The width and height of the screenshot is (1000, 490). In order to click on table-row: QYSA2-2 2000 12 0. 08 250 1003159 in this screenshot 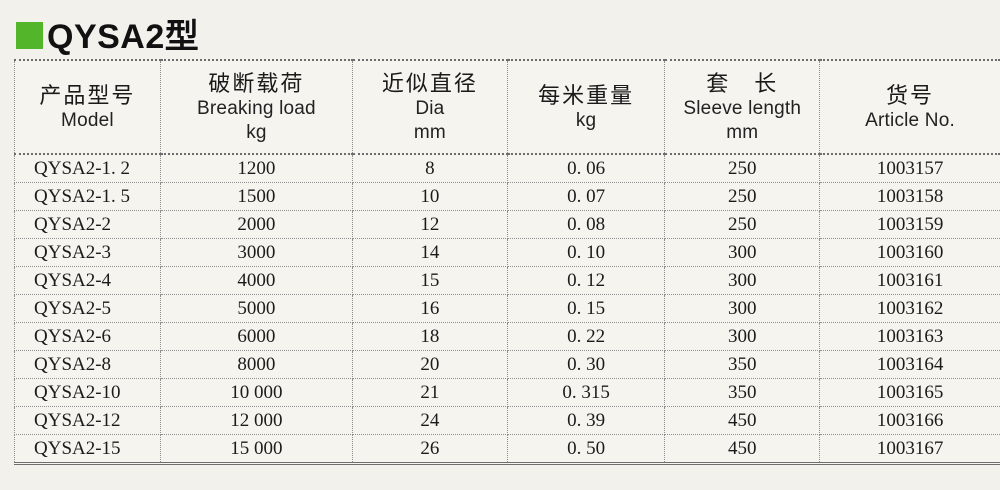, I will do `click(507, 224)`.